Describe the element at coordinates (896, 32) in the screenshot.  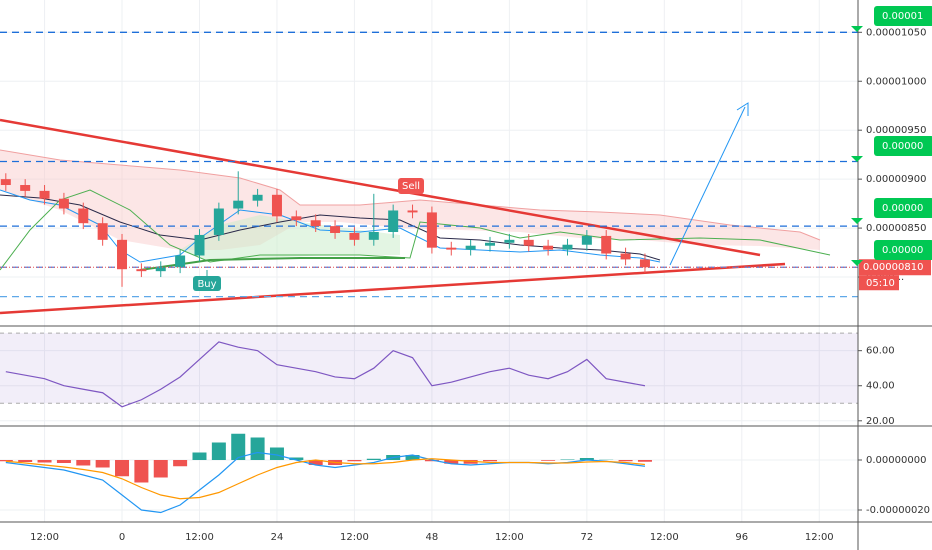
I see `y-tick-label: 0.00001050` at that location.